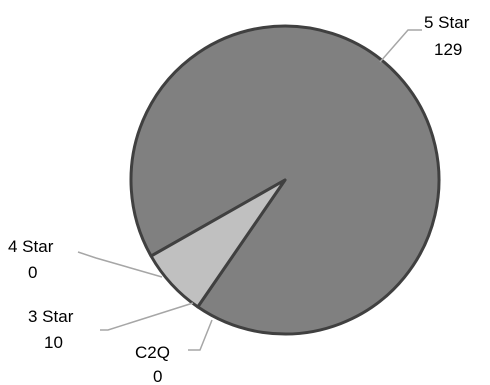  What do you see at coordinates (147, 316) in the screenshot?
I see `leader-line-3-star` at bounding box center [147, 316].